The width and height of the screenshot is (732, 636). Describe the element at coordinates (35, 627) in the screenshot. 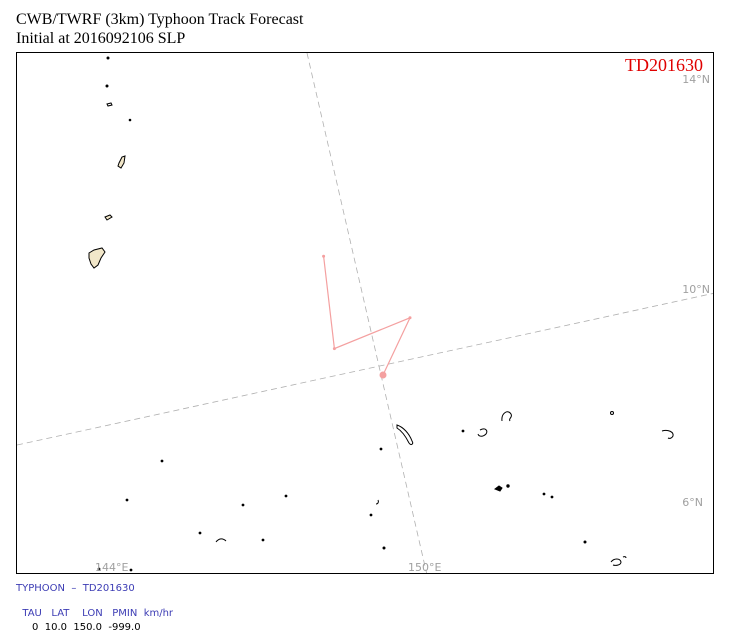

I see `info-value-tau: 0` at that location.